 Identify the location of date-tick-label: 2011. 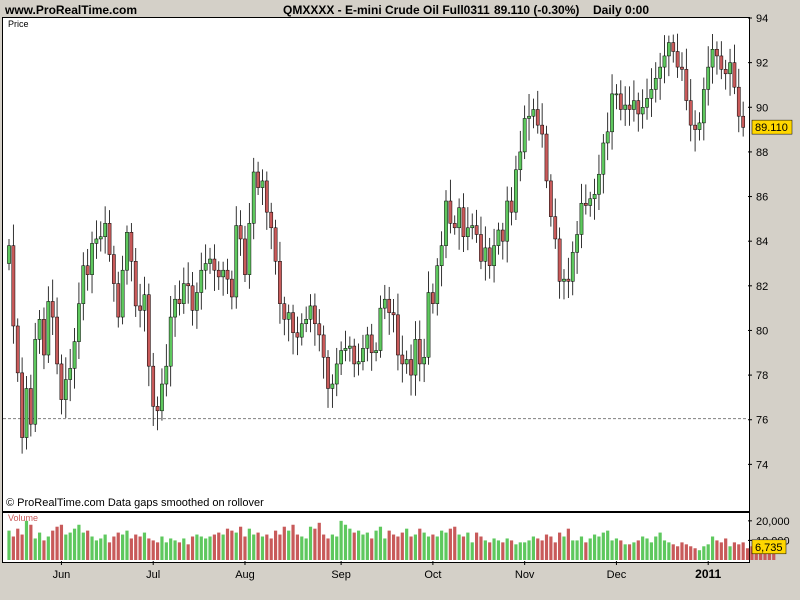
(708, 574).